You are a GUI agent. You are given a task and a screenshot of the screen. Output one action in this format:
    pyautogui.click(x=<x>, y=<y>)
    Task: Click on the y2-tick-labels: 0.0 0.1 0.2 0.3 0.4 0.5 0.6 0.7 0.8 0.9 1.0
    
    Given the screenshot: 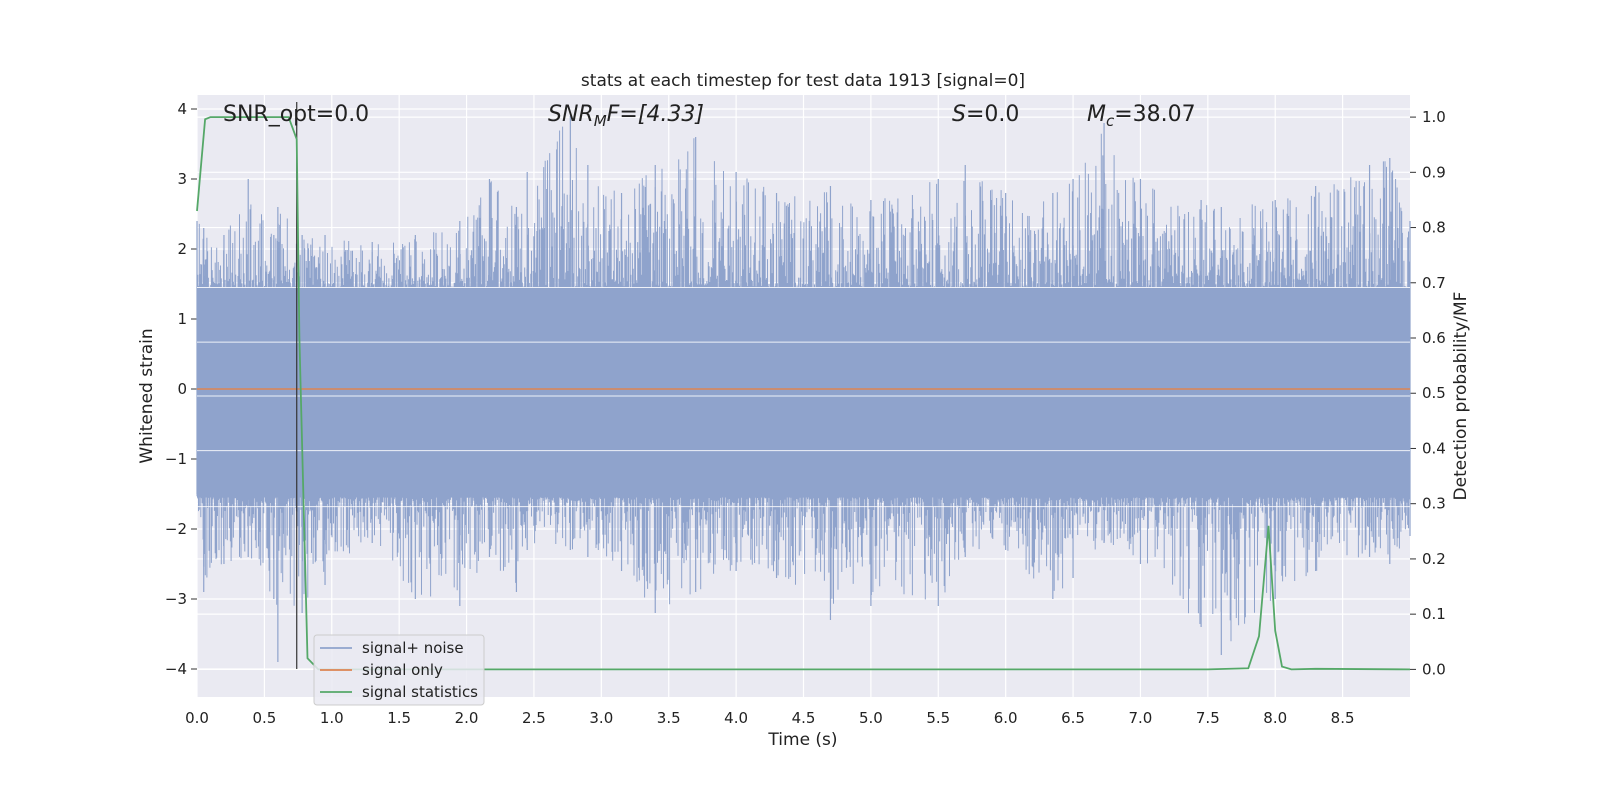 What is the action you would take?
    pyautogui.click(x=1434, y=393)
    